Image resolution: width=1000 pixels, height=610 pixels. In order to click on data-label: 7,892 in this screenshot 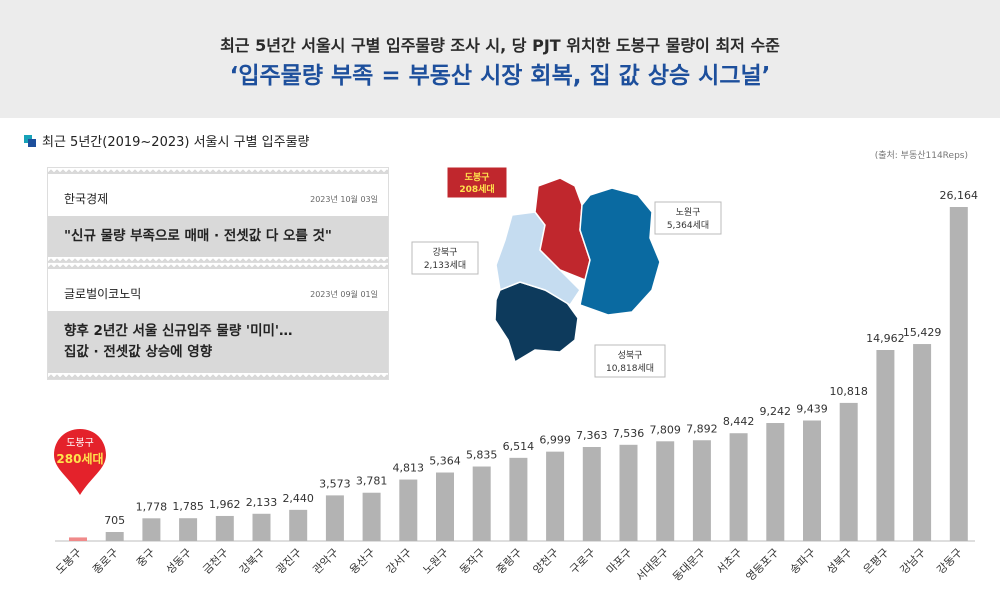, I will do `click(702, 428)`.